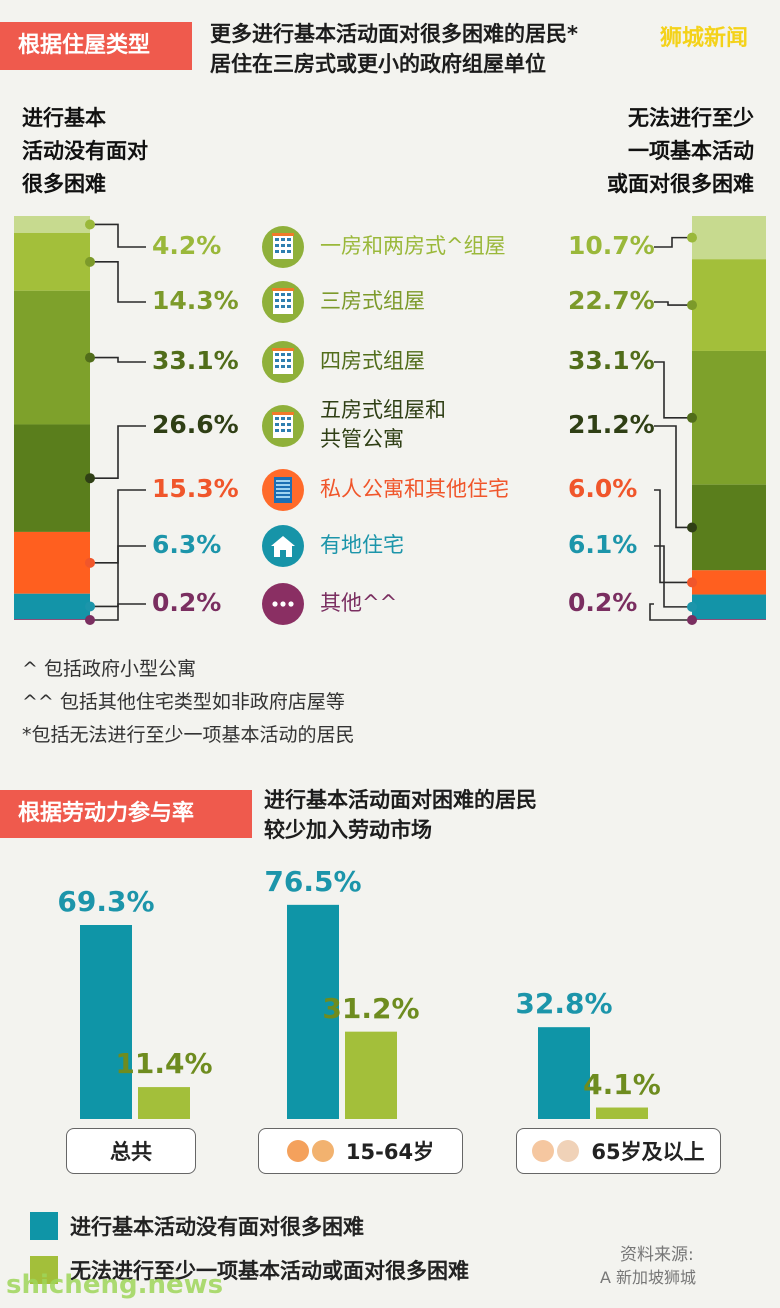 Image resolution: width=780 pixels, height=1308 pixels. Describe the element at coordinates (378, 64) in the screenshot. I see `section-headline-housing-2: 居住在三房式或更小的政府组屋单位` at that location.